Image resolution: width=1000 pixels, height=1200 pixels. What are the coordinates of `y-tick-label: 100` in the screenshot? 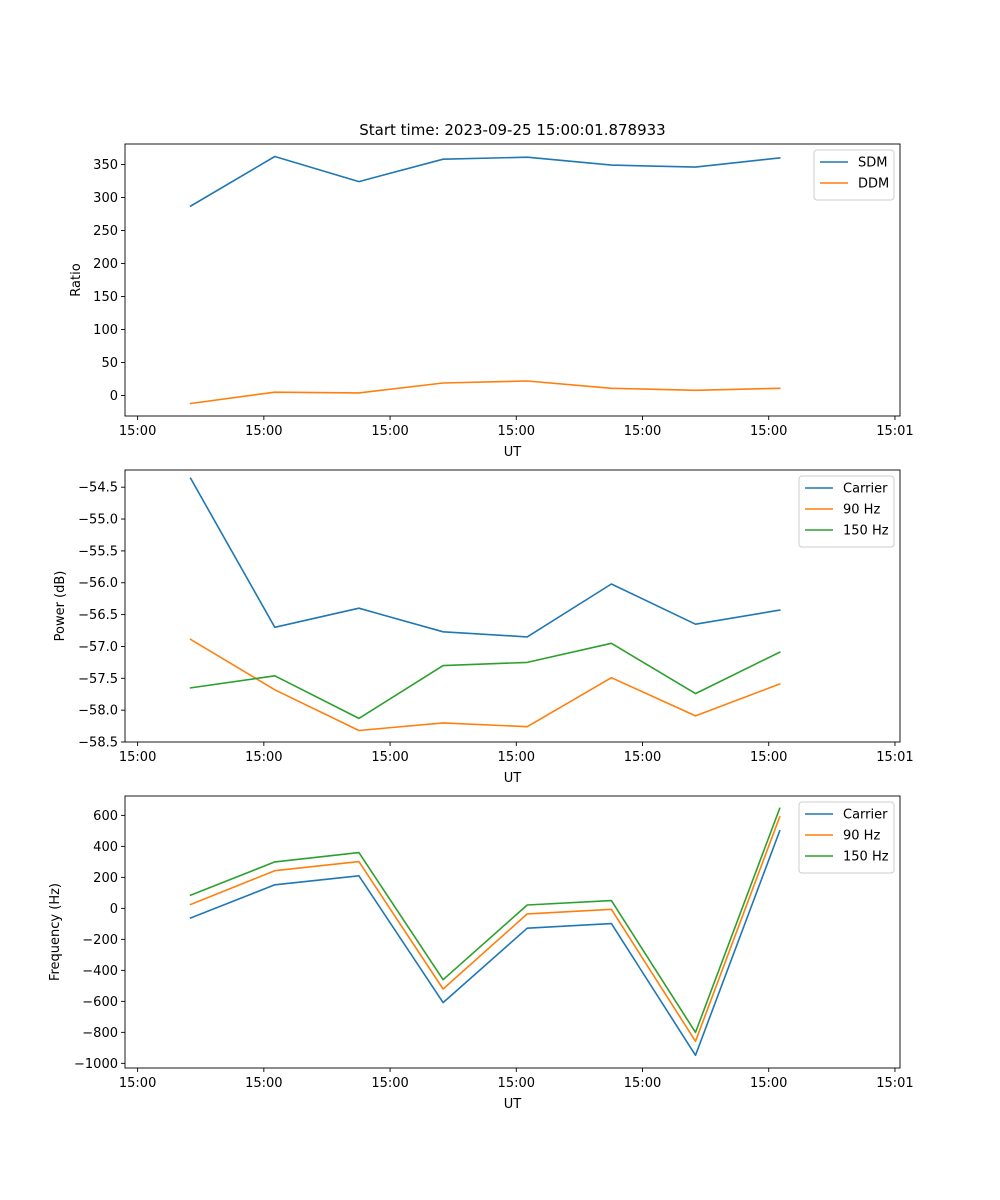 It's located at (105, 330).